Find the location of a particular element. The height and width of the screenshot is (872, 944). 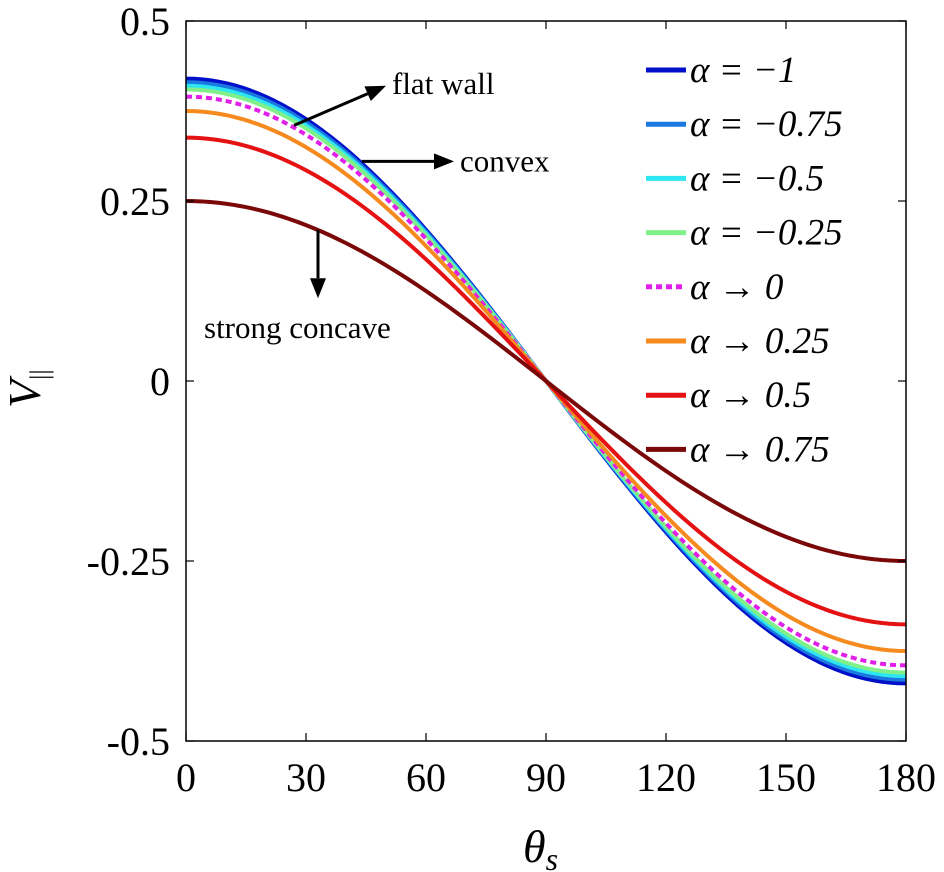

annotation-arrow-shaft is located at coordinates (331, 109).